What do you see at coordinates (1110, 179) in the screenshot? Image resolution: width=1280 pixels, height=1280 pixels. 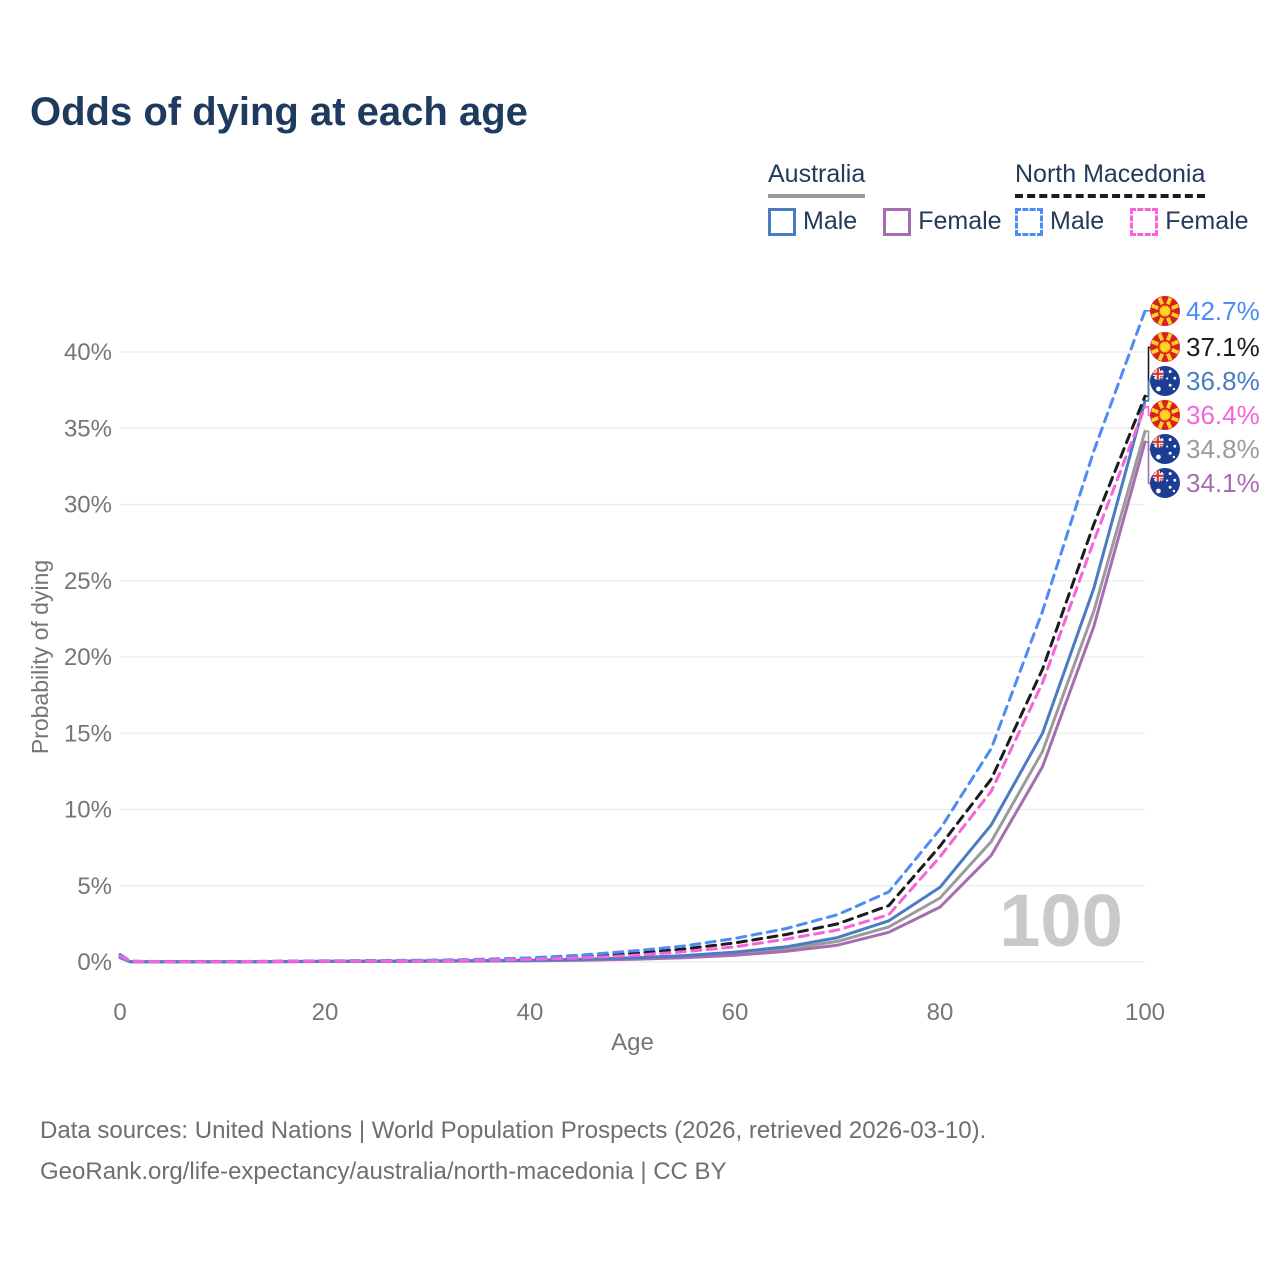 I see `legend-country-north-macedonia: North Macedonia` at bounding box center [1110, 179].